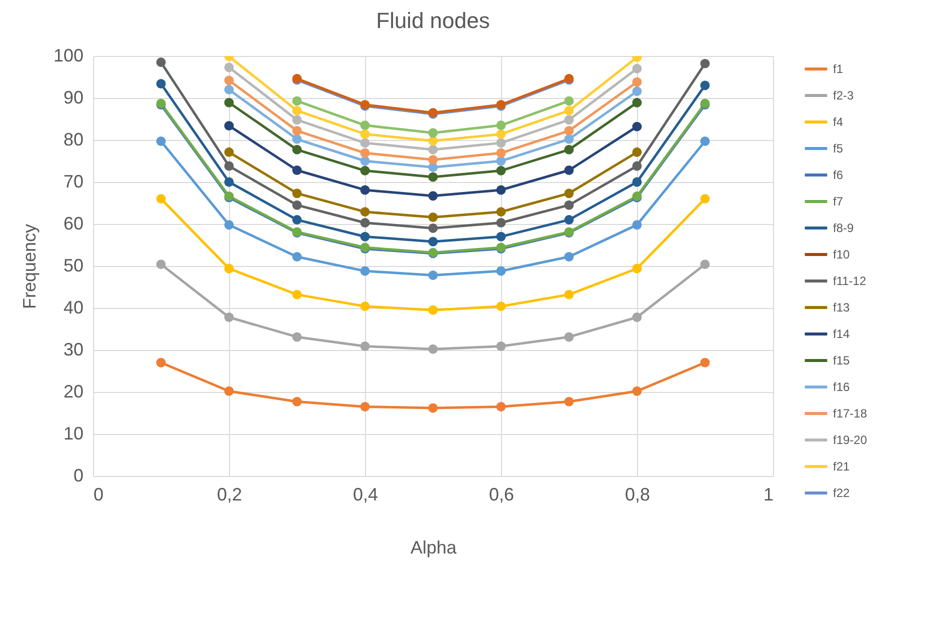  I want to click on legend-label: f17-18, so click(850, 413).